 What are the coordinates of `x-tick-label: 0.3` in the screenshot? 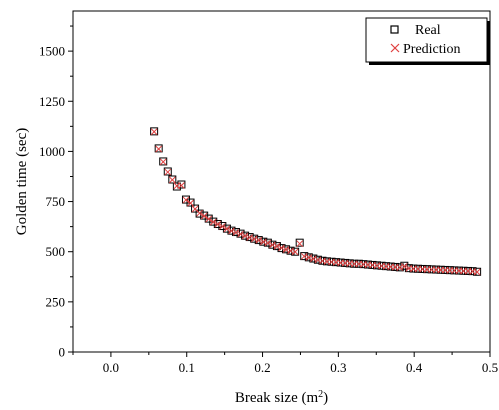 It's located at (338, 367).